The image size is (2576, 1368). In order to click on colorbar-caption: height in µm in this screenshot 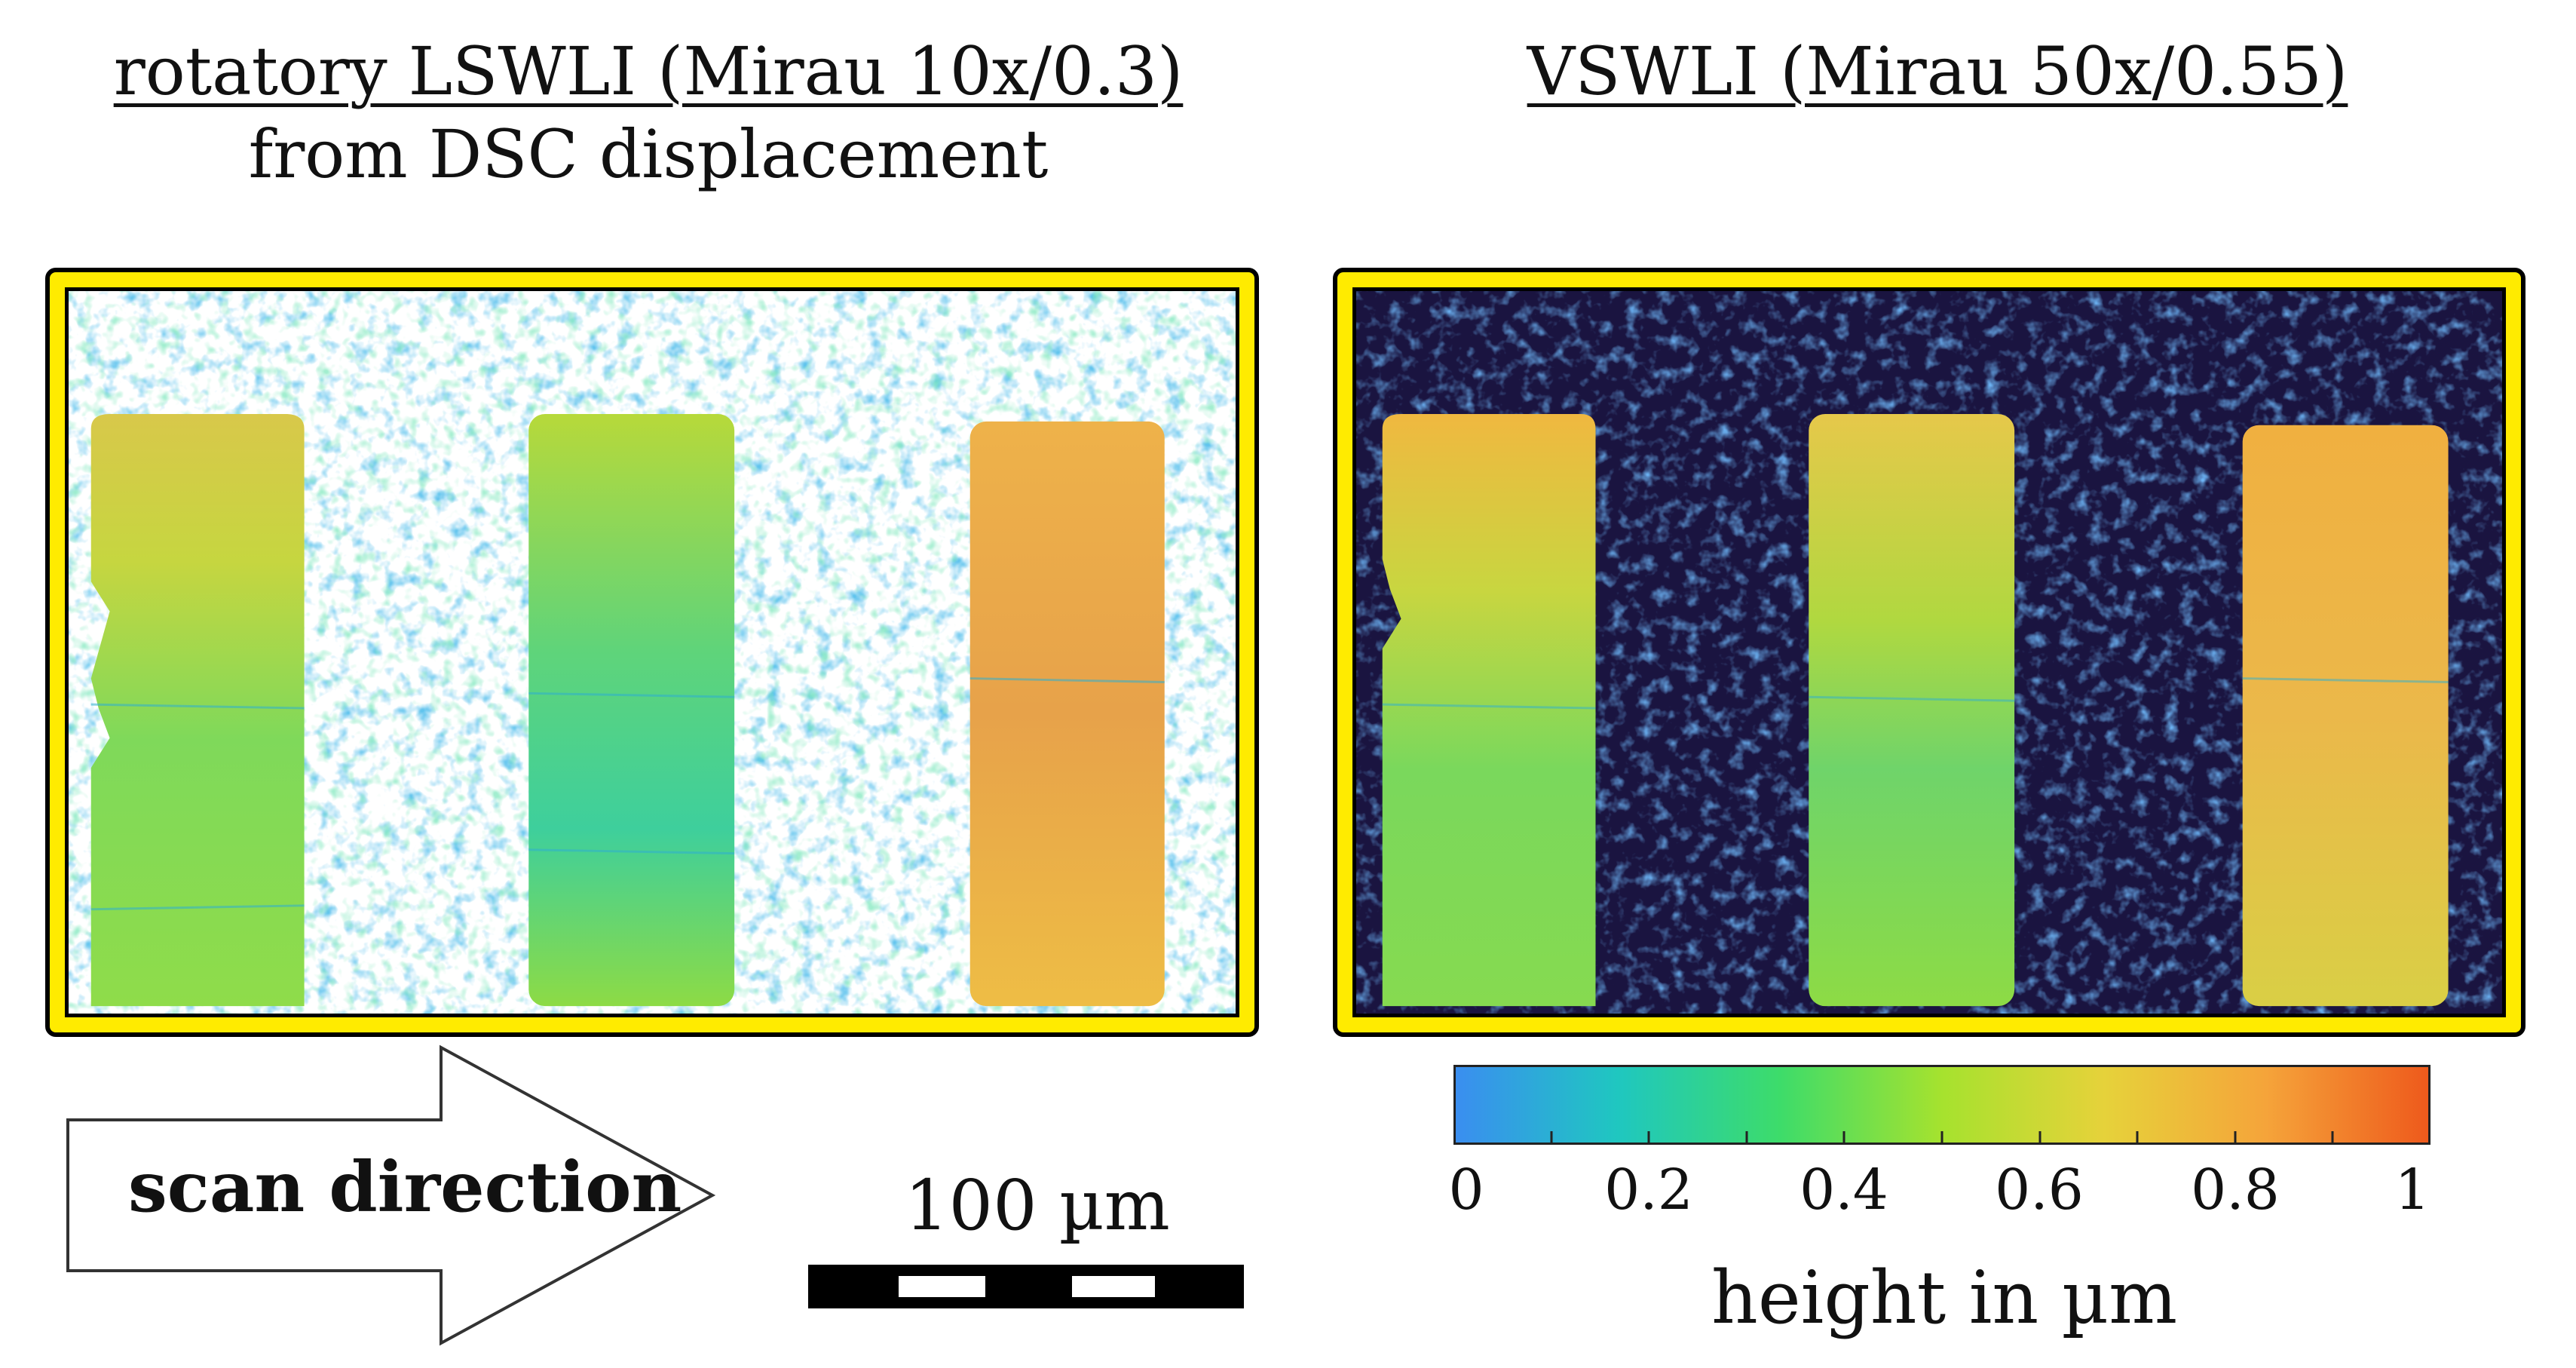, I will do `click(1944, 1298)`.